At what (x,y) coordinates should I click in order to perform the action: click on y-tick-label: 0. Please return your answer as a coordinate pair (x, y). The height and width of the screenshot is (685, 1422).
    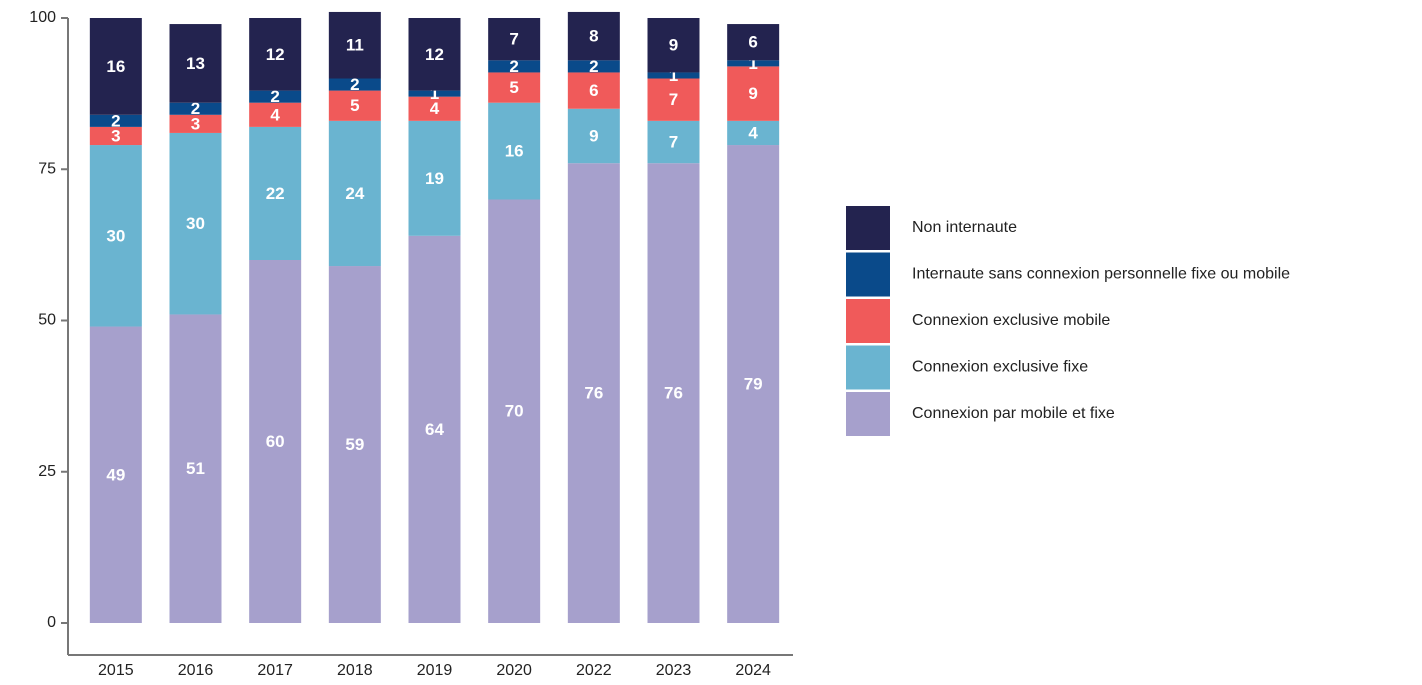
    Looking at the image, I should click on (51, 622).